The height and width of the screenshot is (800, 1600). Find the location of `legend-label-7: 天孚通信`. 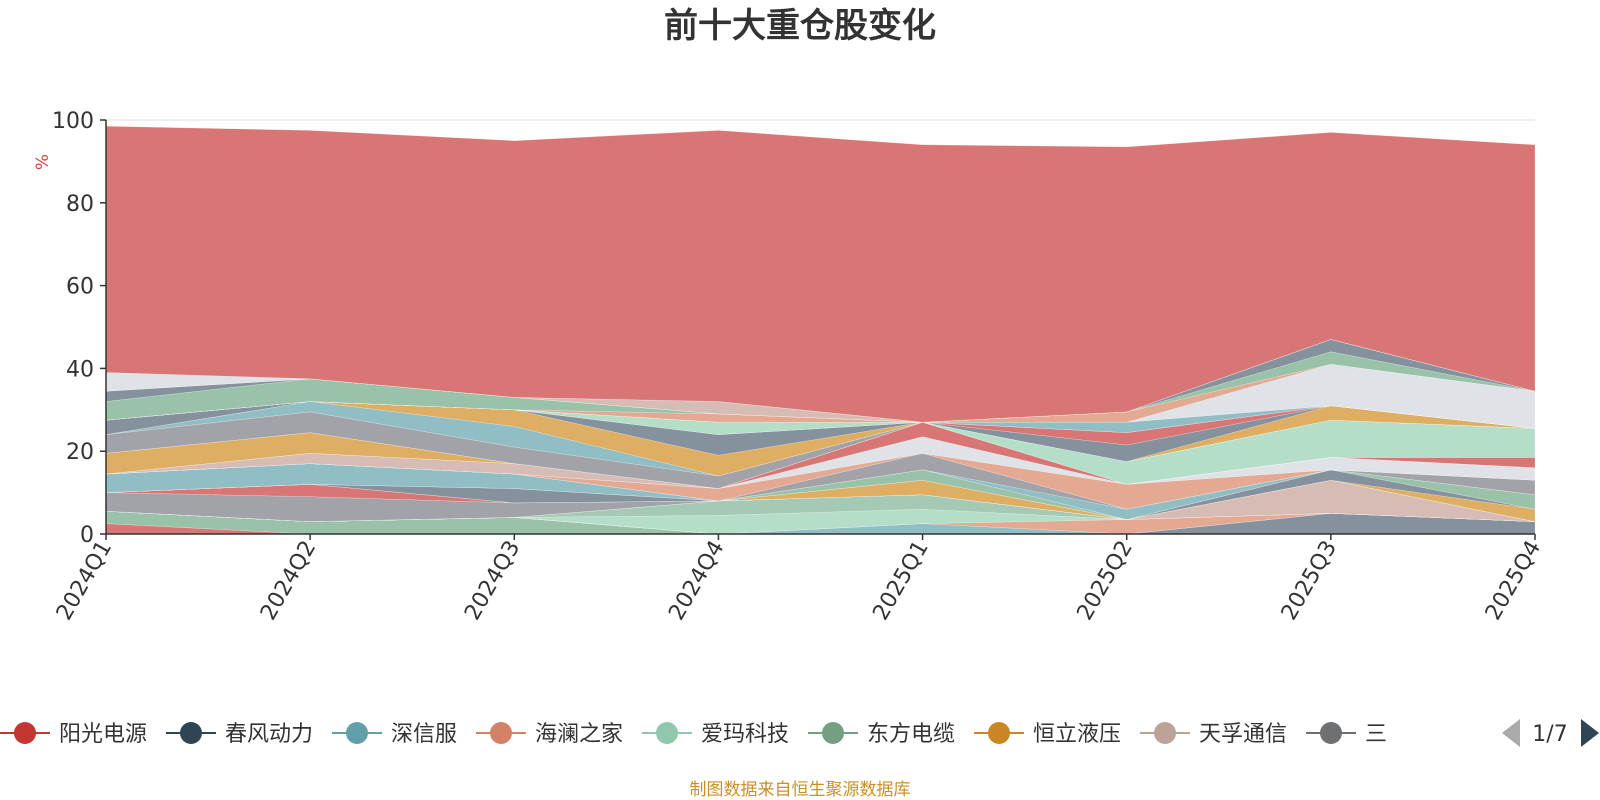

legend-label-7: 天孚通信 is located at coordinates (1243, 734).